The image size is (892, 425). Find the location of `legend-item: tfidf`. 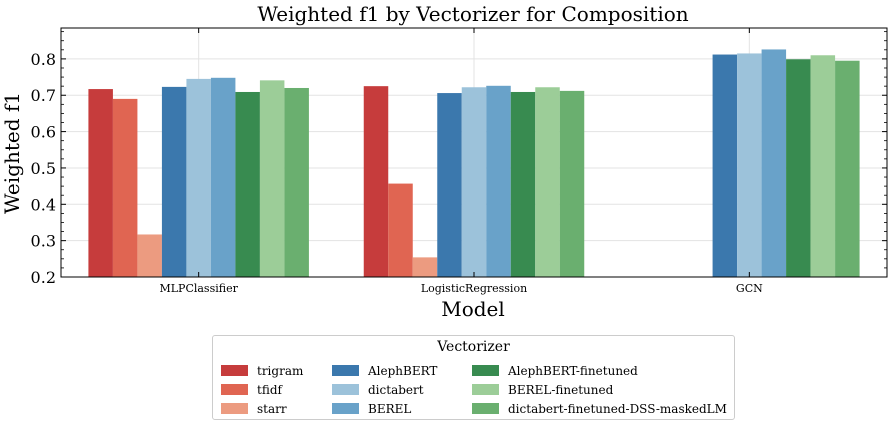

legend-item: tfidf is located at coordinates (262, 389).